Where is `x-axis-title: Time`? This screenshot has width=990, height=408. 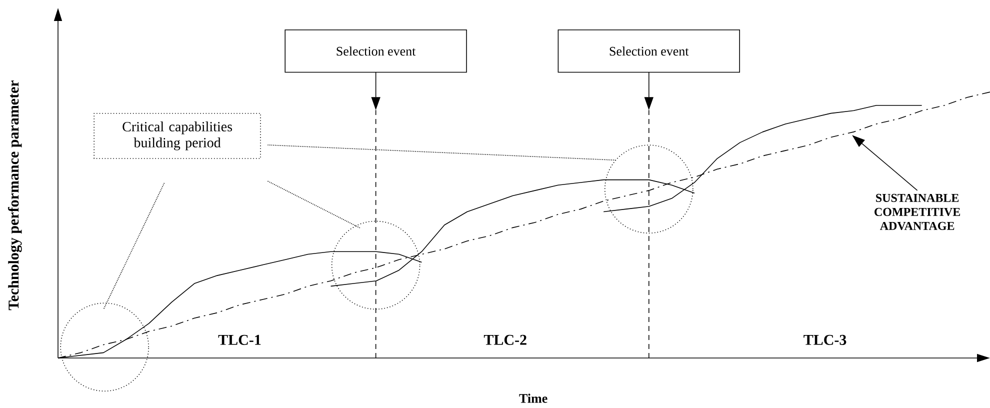 x-axis-title: Time is located at coordinates (533, 398).